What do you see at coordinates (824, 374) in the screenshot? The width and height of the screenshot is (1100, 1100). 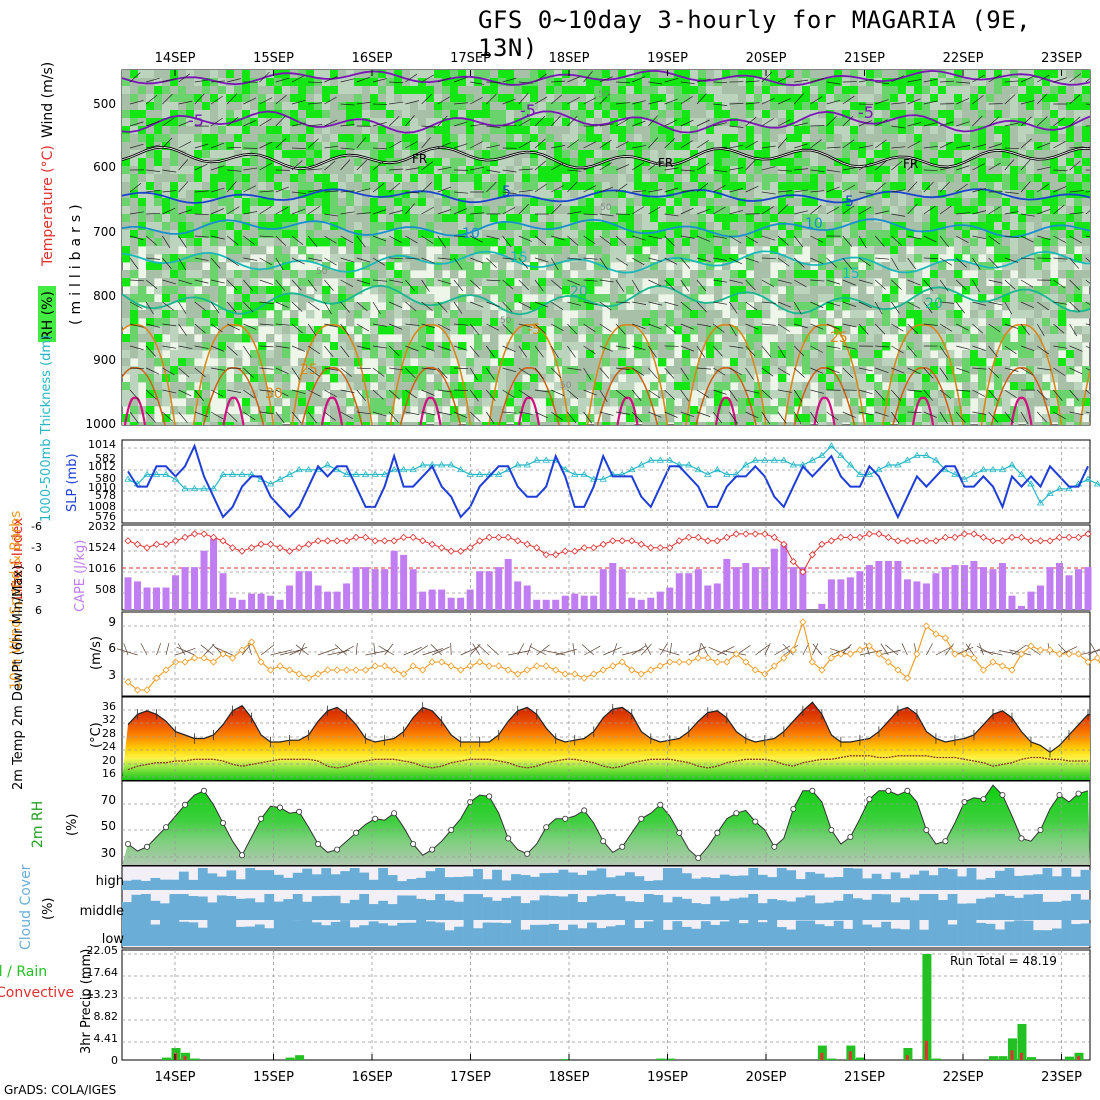 I see `isotherm-25-lobe` at bounding box center [824, 374].